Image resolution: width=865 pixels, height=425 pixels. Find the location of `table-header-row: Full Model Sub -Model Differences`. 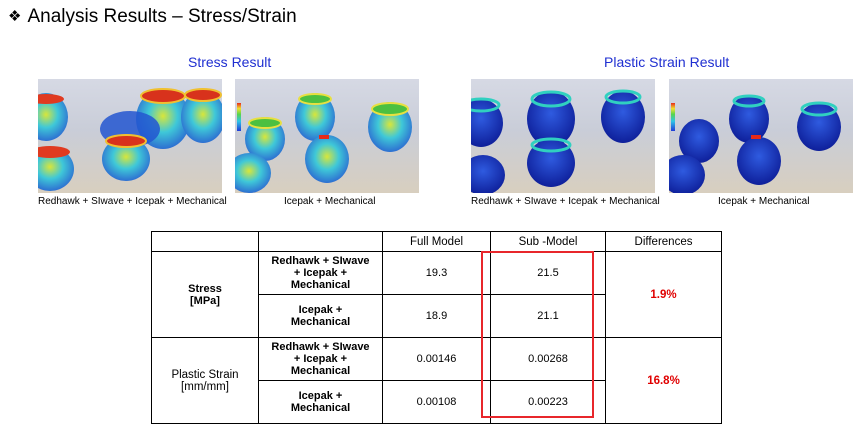

table-header-row: Full Model Sub -Model Differences is located at coordinates (436, 241).